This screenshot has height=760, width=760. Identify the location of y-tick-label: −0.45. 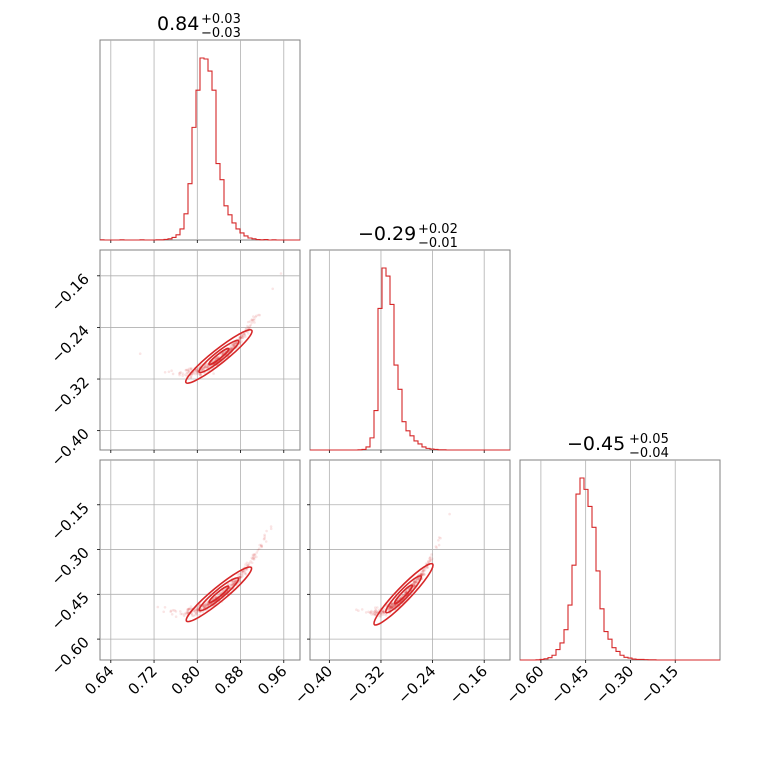
(70, 610).